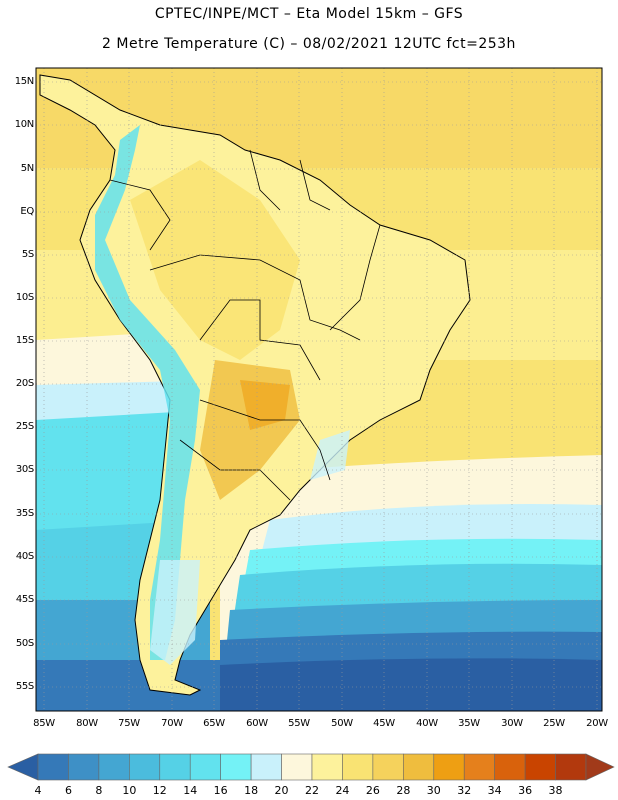 The width and height of the screenshot is (618, 800). Describe the element at coordinates (281, 790) in the screenshot. I see `colorbar-tick-label: 20` at that location.